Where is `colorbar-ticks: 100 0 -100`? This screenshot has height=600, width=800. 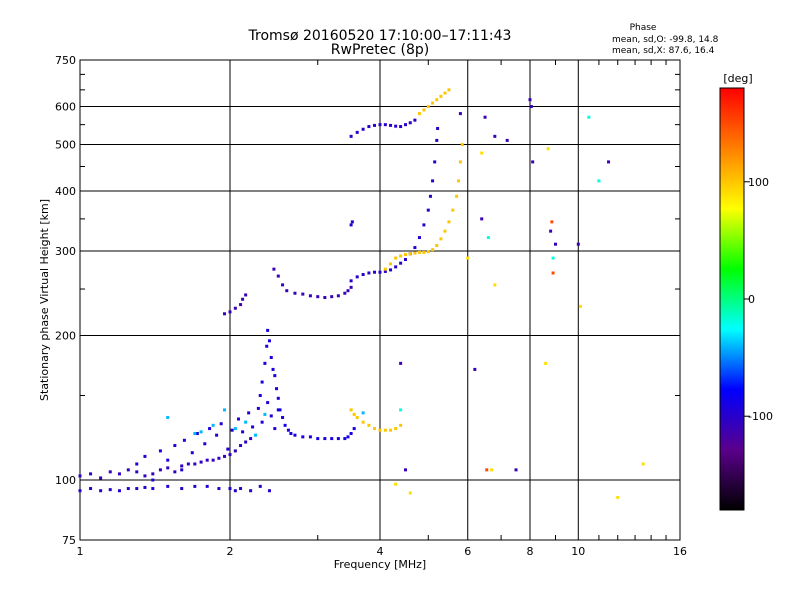
colorbar-ticks: 100 0 -100 is located at coordinates (758, 299).